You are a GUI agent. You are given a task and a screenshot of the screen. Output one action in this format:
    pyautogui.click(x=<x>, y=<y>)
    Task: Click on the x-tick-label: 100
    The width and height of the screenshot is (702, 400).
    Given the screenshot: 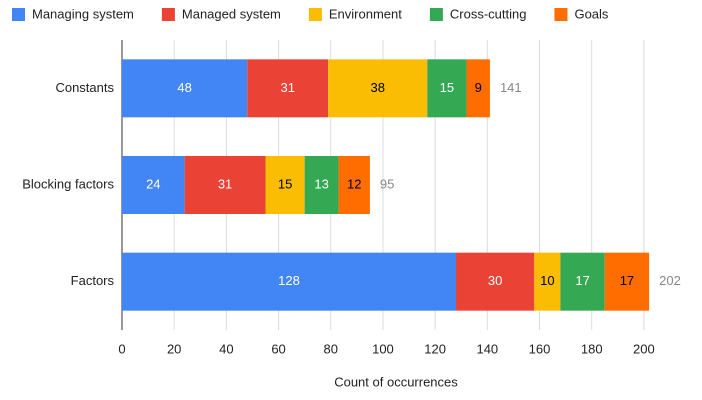 What is the action you would take?
    pyautogui.click(x=383, y=348)
    